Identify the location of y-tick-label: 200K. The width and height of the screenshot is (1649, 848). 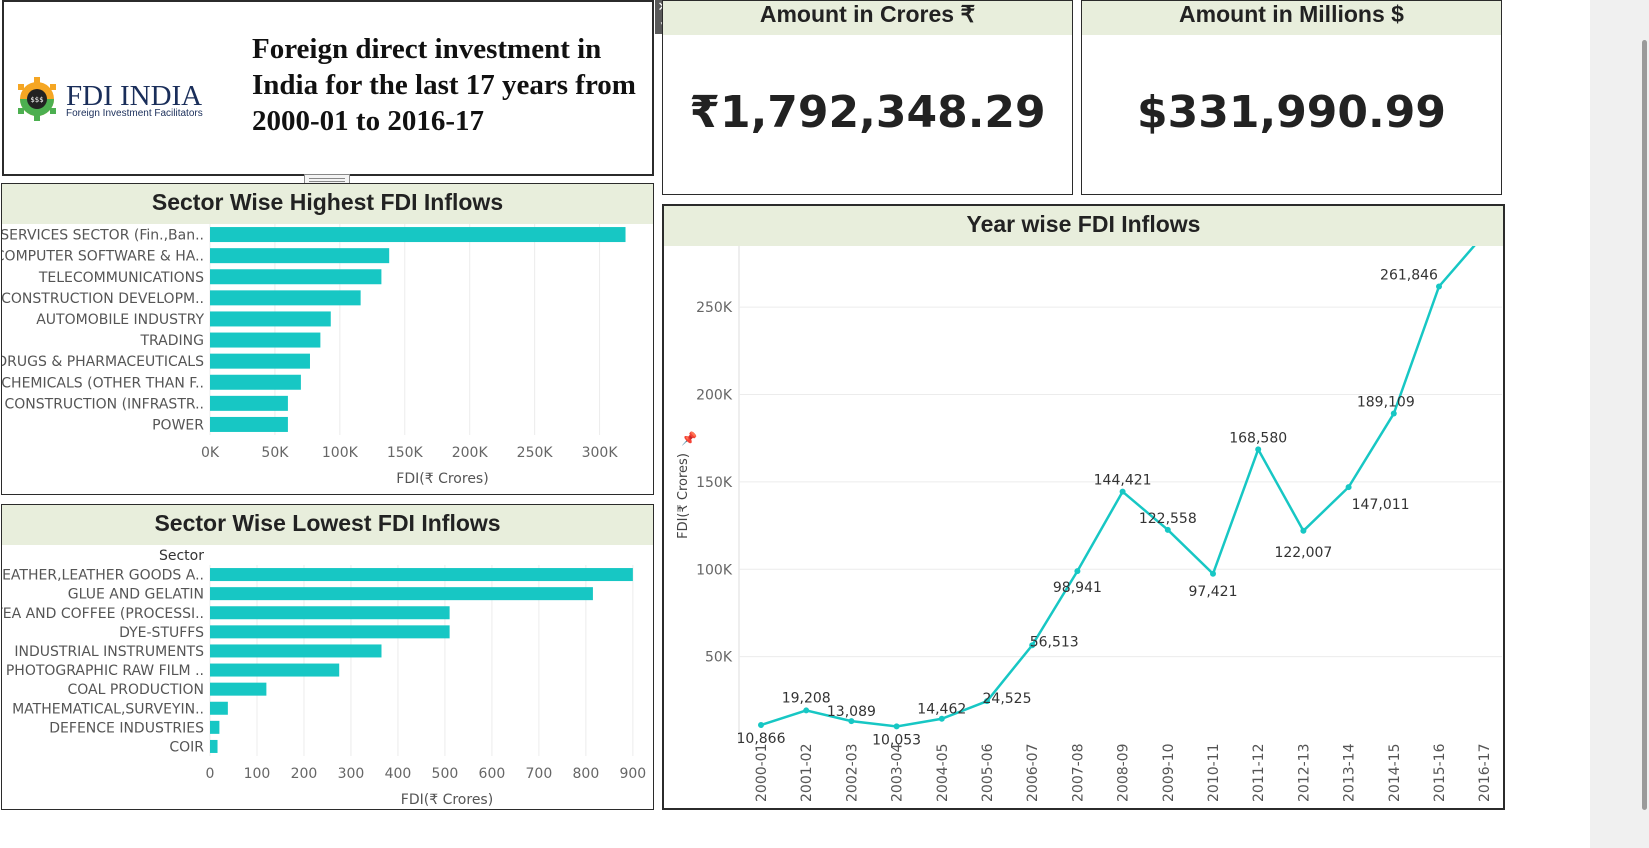
(714, 396).